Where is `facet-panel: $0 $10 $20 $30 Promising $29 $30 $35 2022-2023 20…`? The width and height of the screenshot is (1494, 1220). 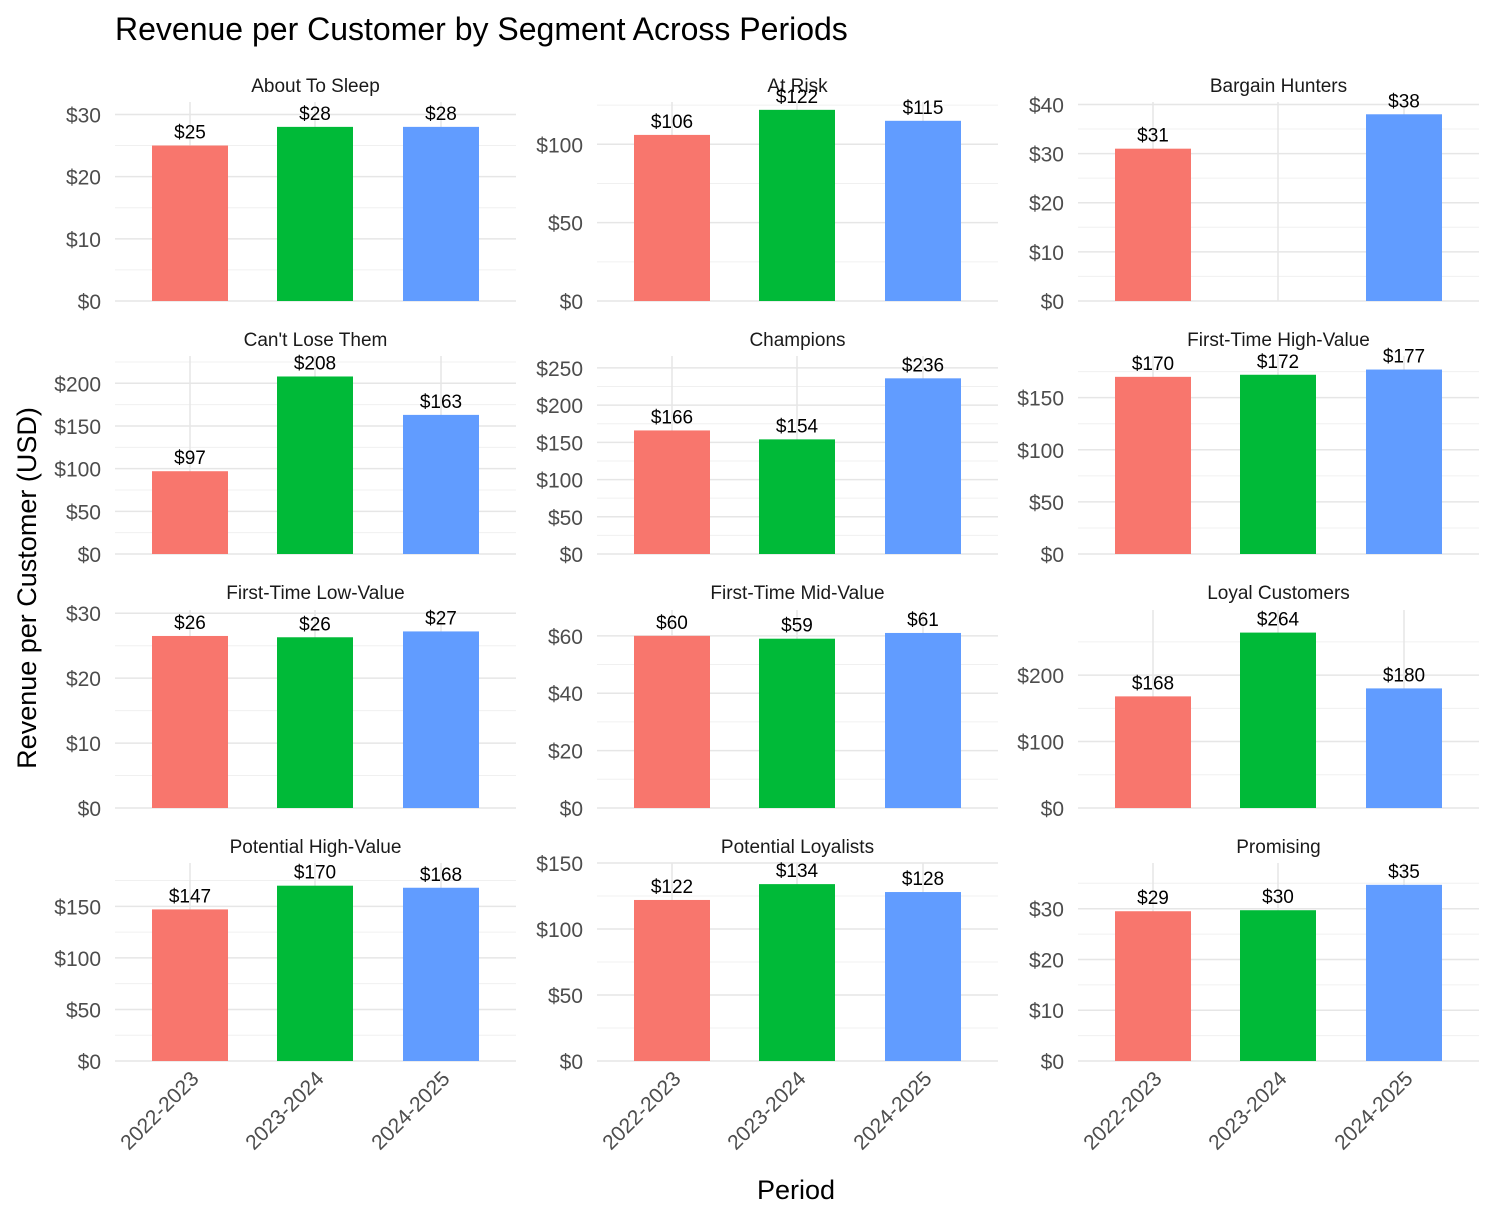 facet-panel: $0 $10 $20 $30 Promising $29 $30 $35 2022-2023 20… is located at coordinates (1254, 996).